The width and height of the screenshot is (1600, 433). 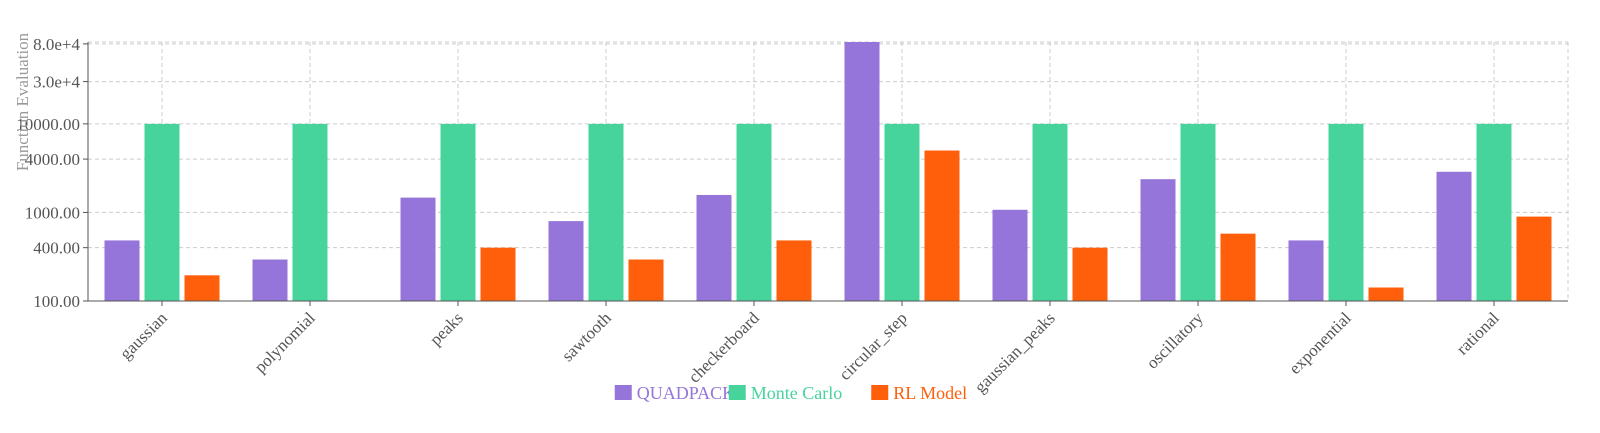 What do you see at coordinates (285, 342) in the screenshot?
I see `x-tick-label: polynomial` at bounding box center [285, 342].